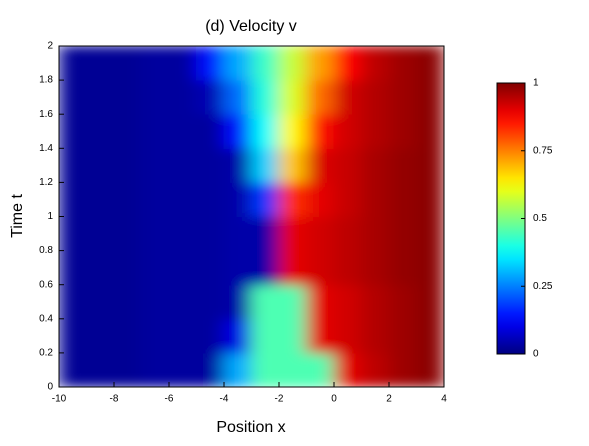 The height and width of the screenshot is (446, 589). I want to click on x-tick-label: 4, so click(444, 399).